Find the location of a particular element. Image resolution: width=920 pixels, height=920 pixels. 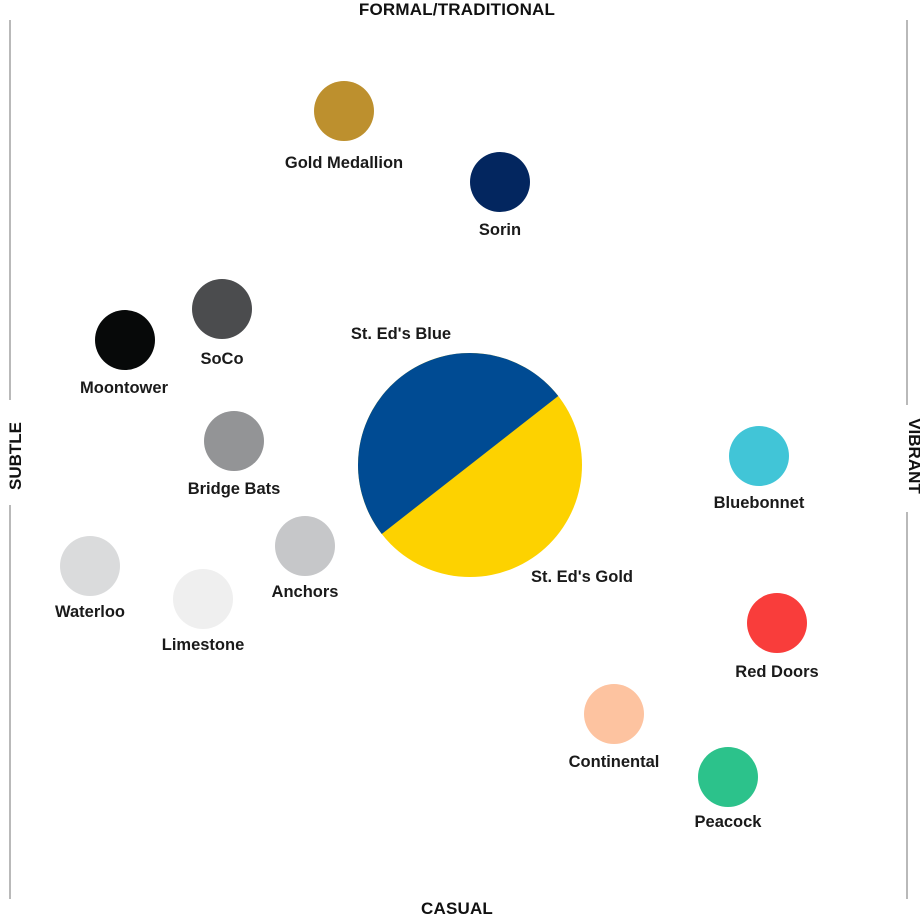

sorin-swatch is located at coordinates (500, 182).